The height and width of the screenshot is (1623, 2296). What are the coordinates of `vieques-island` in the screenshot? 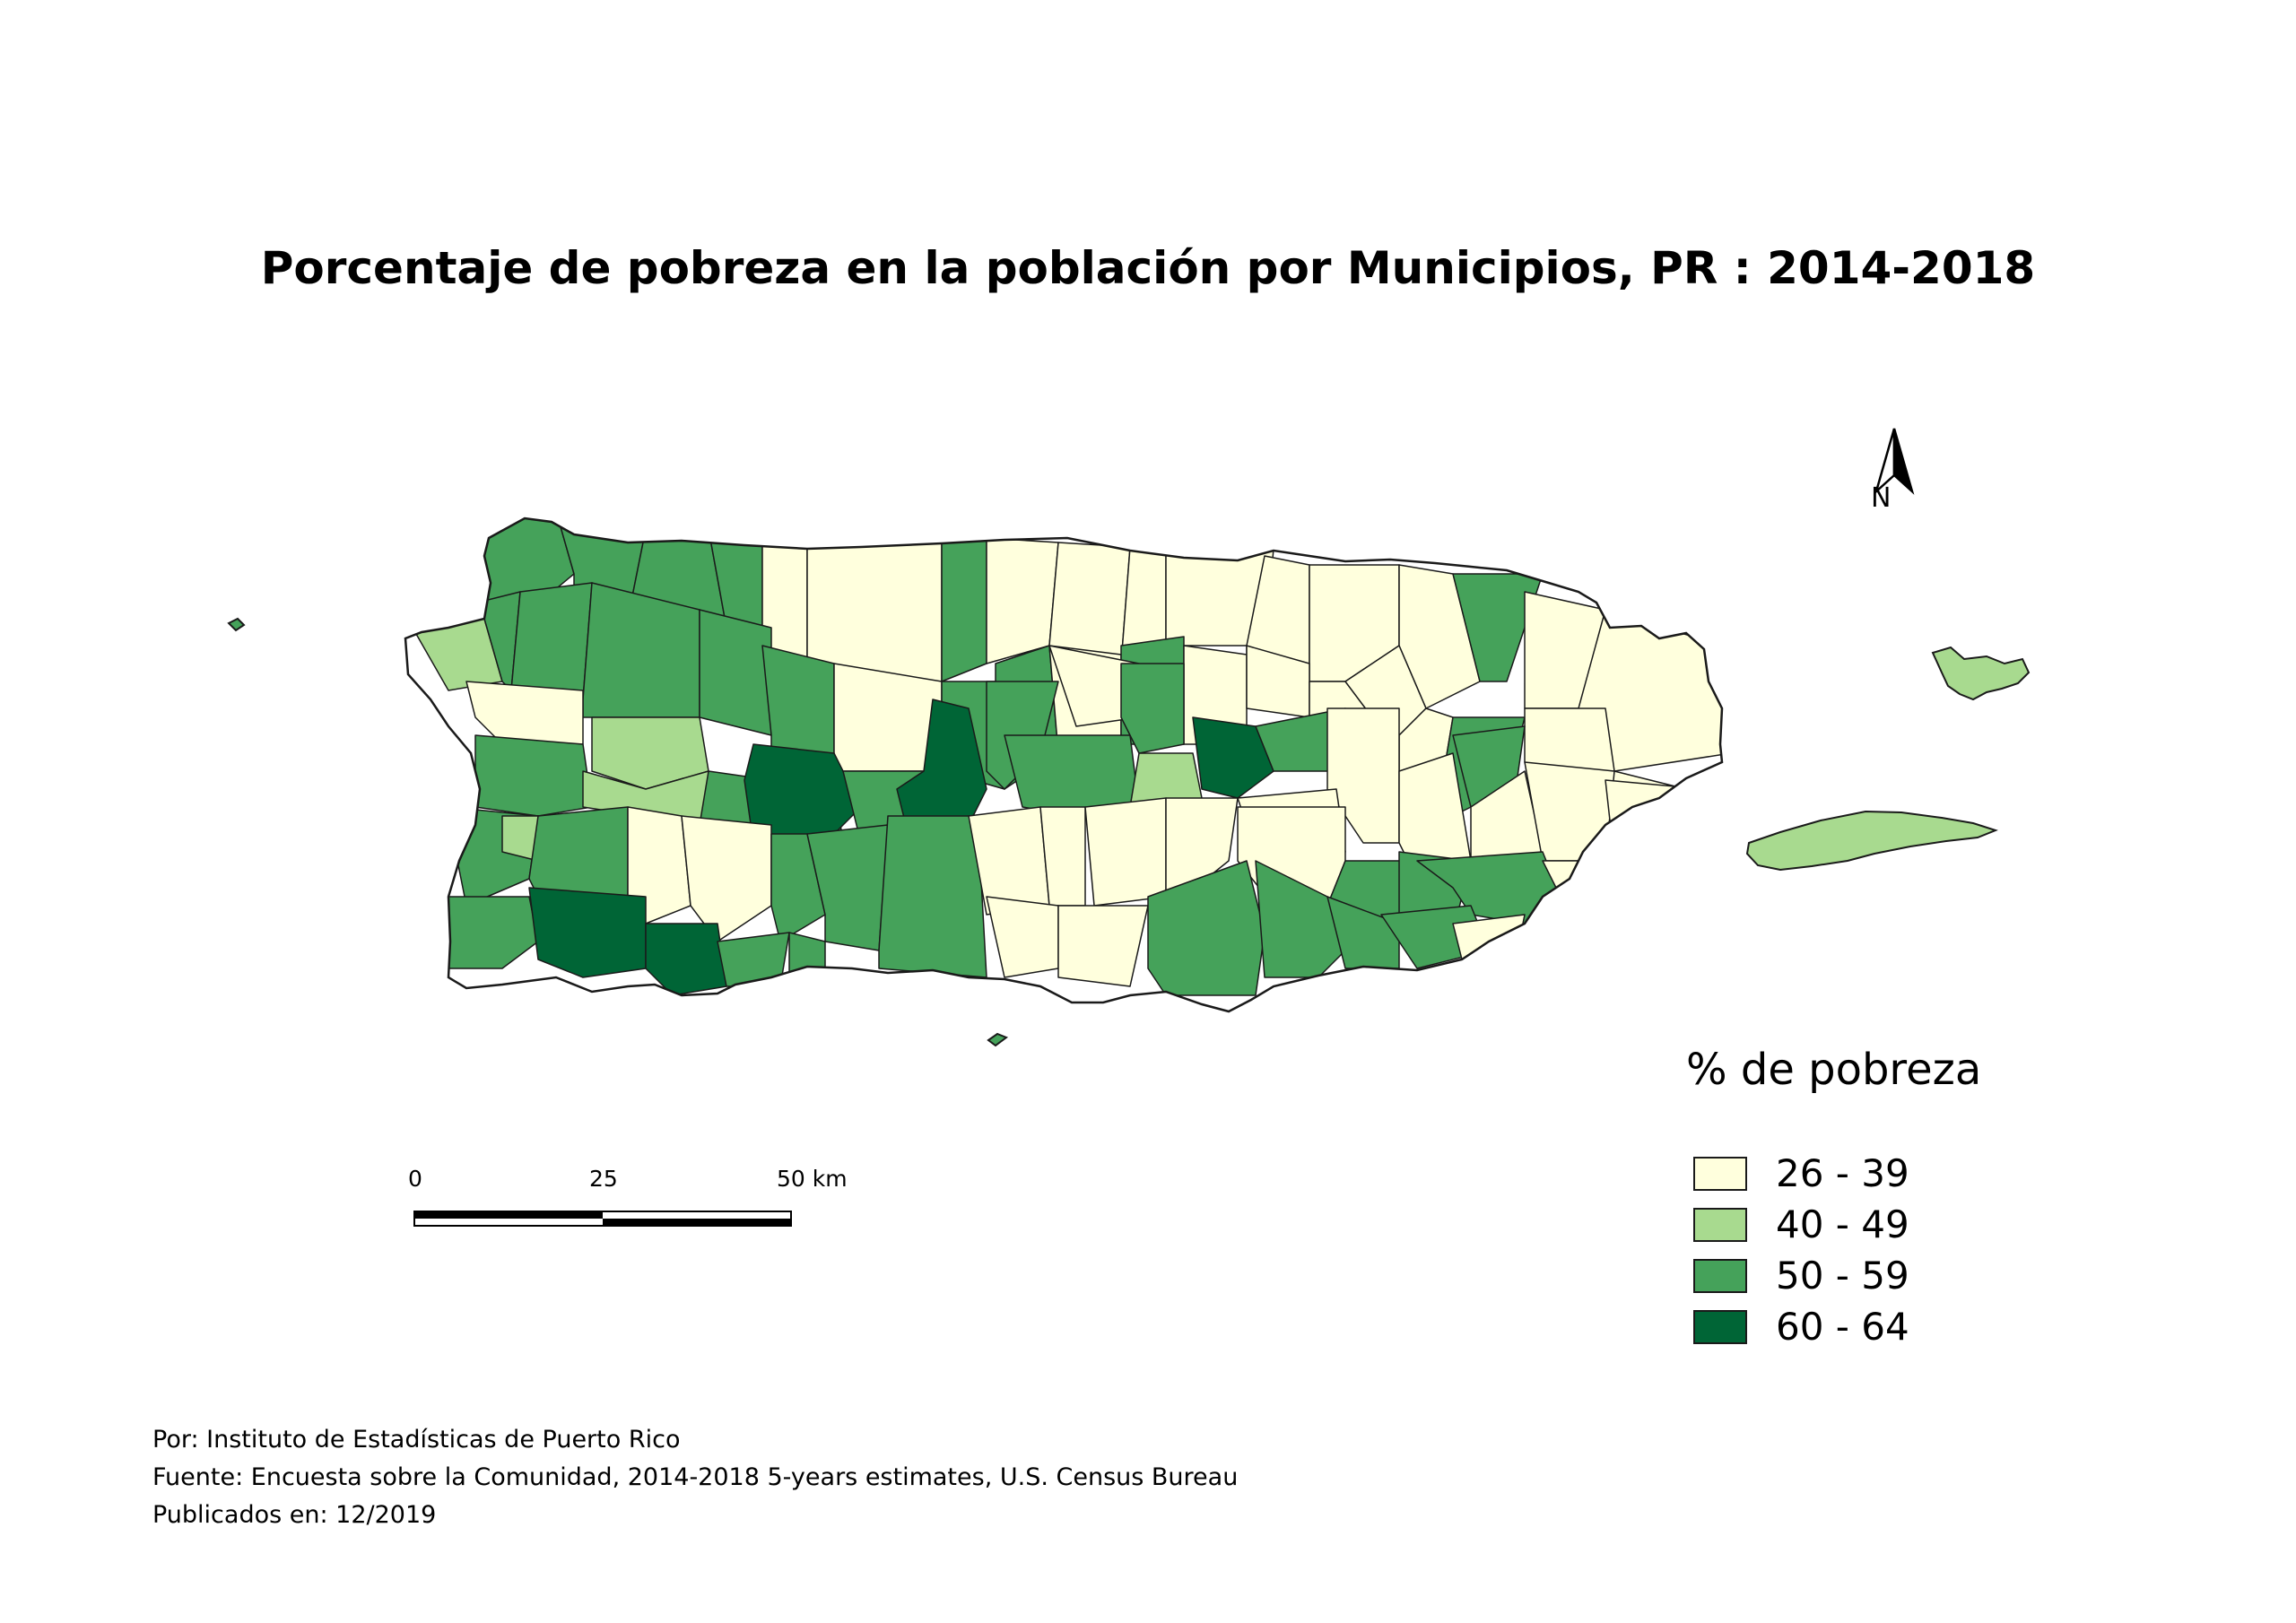 It's located at (1871, 841).